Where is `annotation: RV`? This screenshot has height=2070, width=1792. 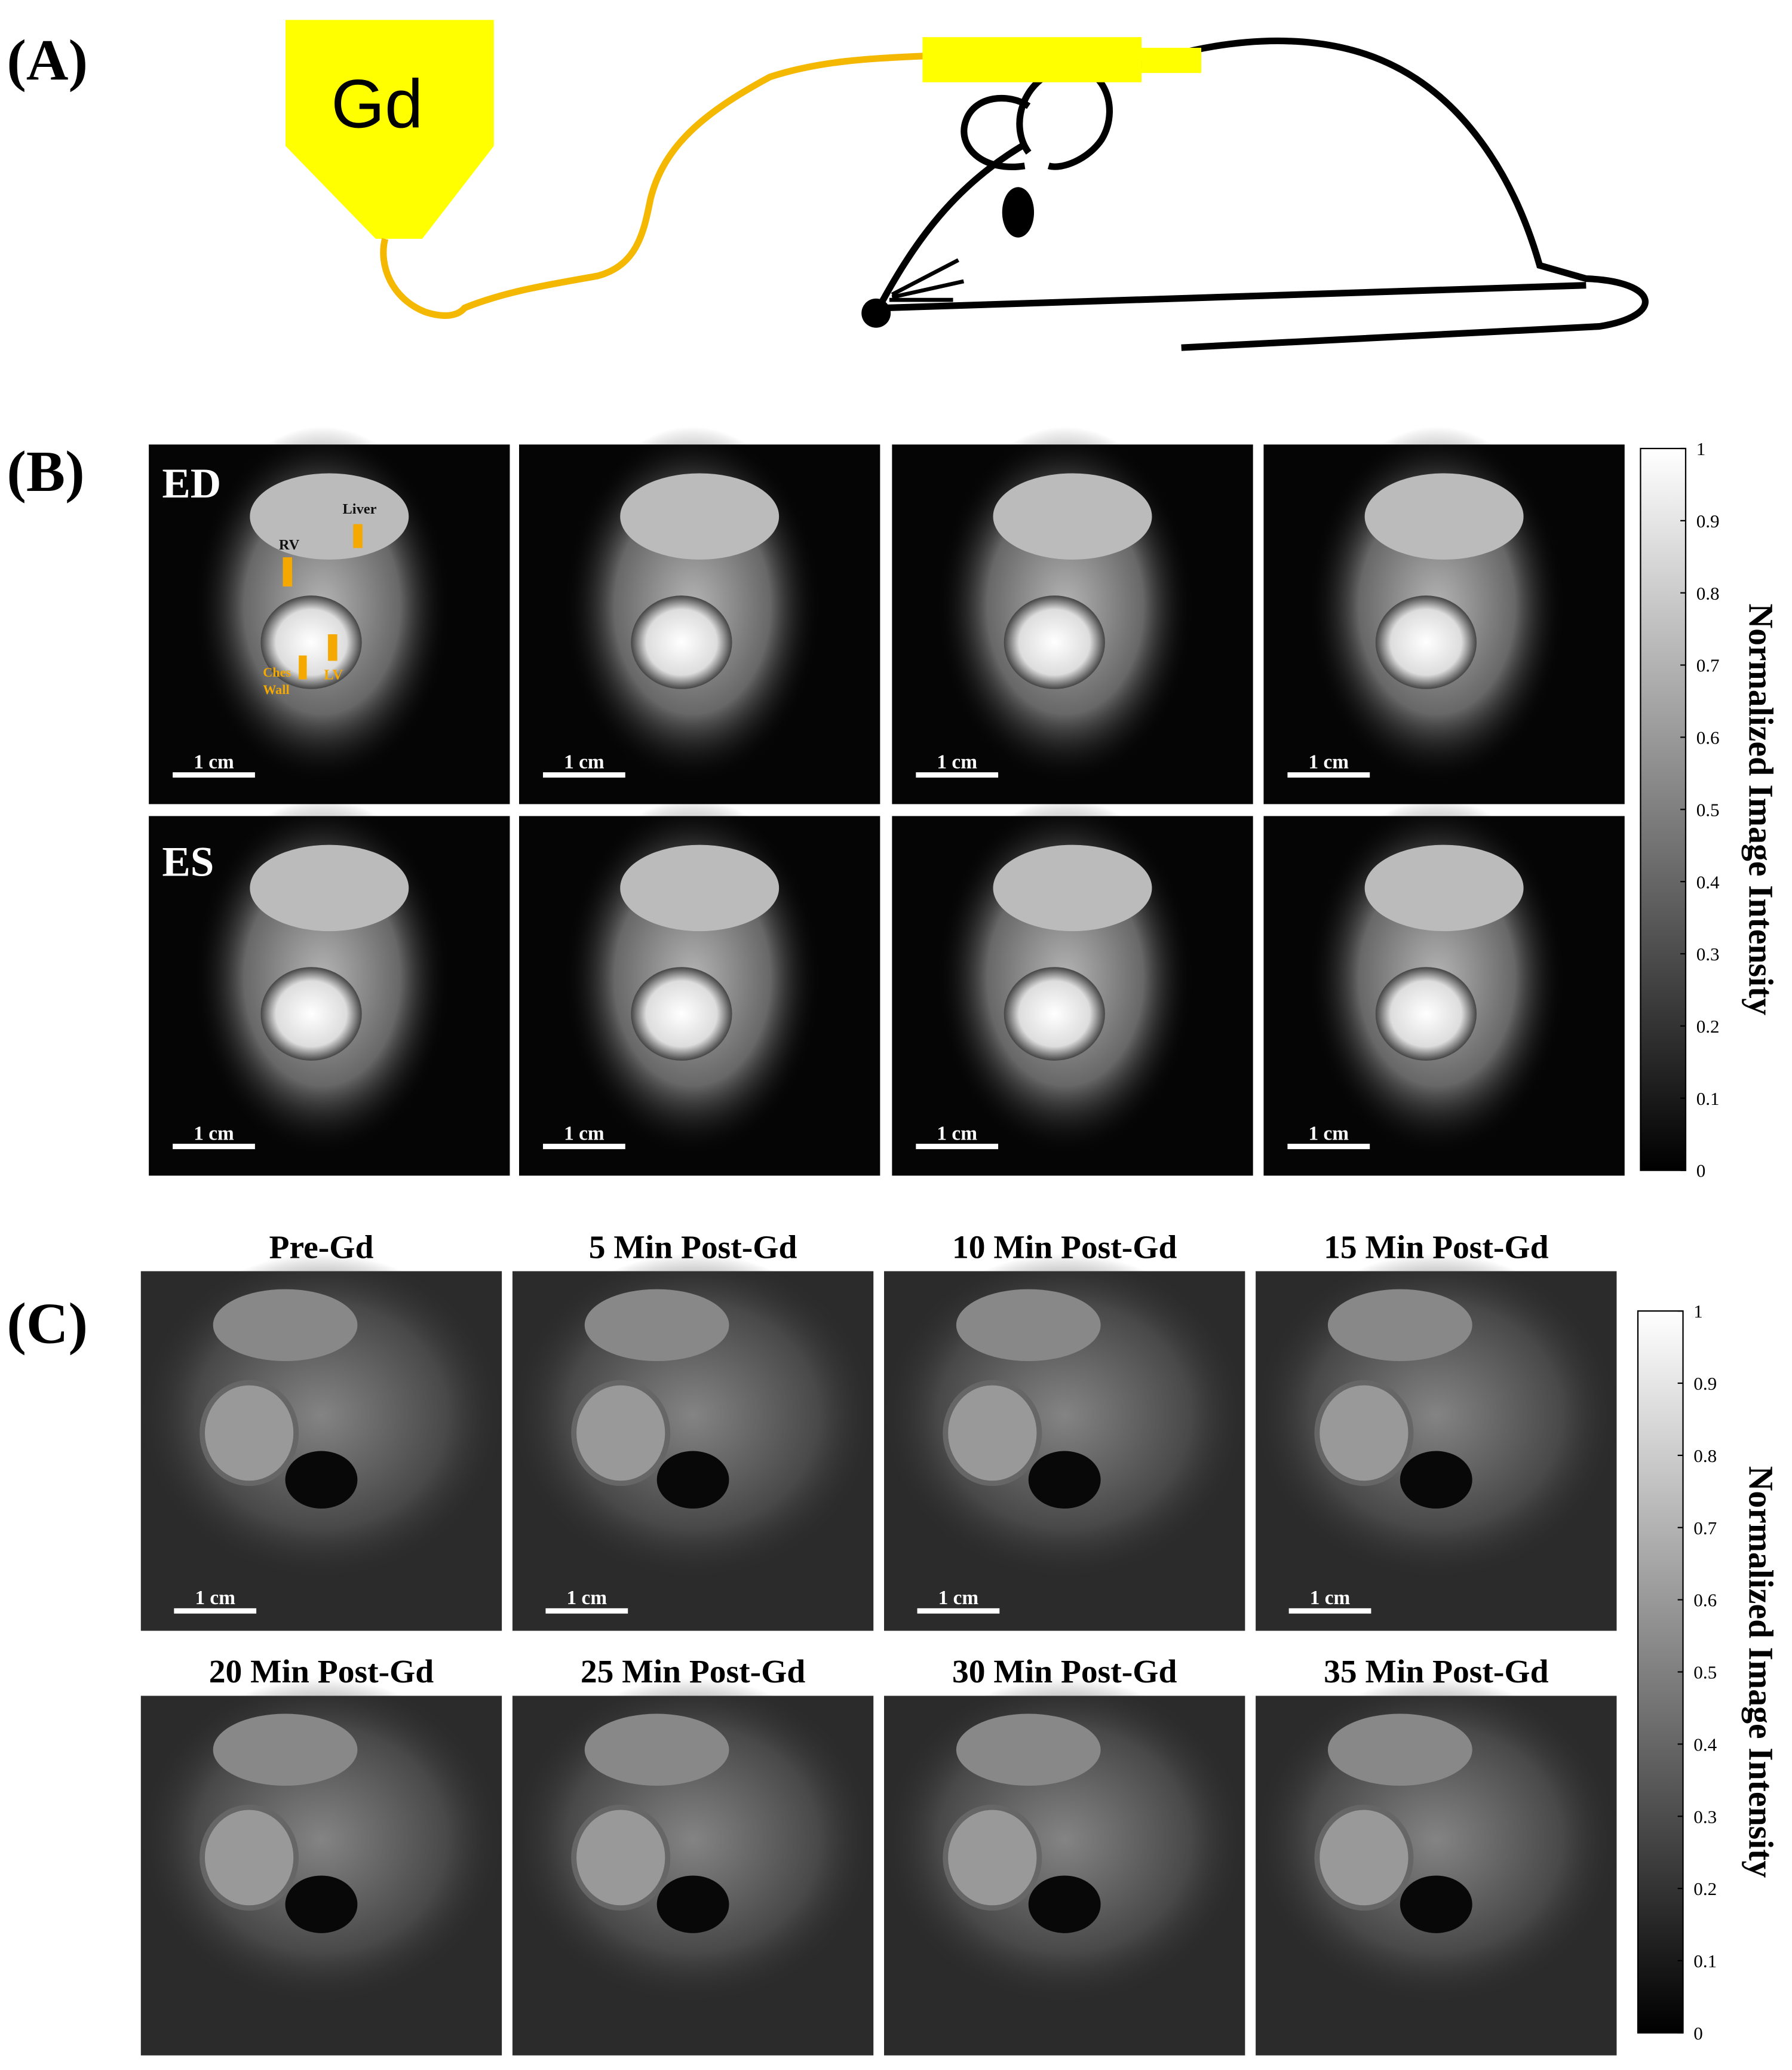
annotation: RV is located at coordinates (289, 545).